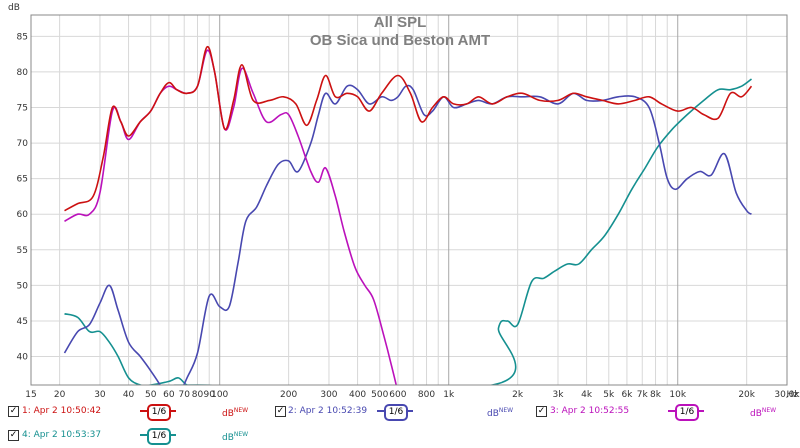 This screenshot has width=800, height=448. I want to click on x-tick-label: 10k, so click(677, 395).